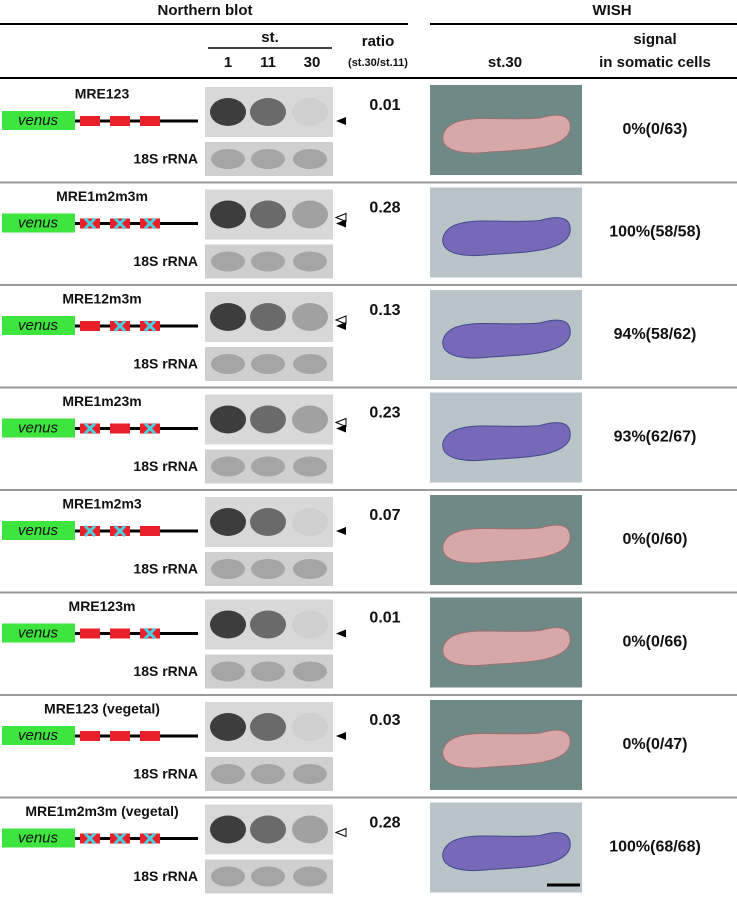  What do you see at coordinates (270, 37) in the screenshot?
I see `stage-heading: st.` at bounding box center [270, 37].